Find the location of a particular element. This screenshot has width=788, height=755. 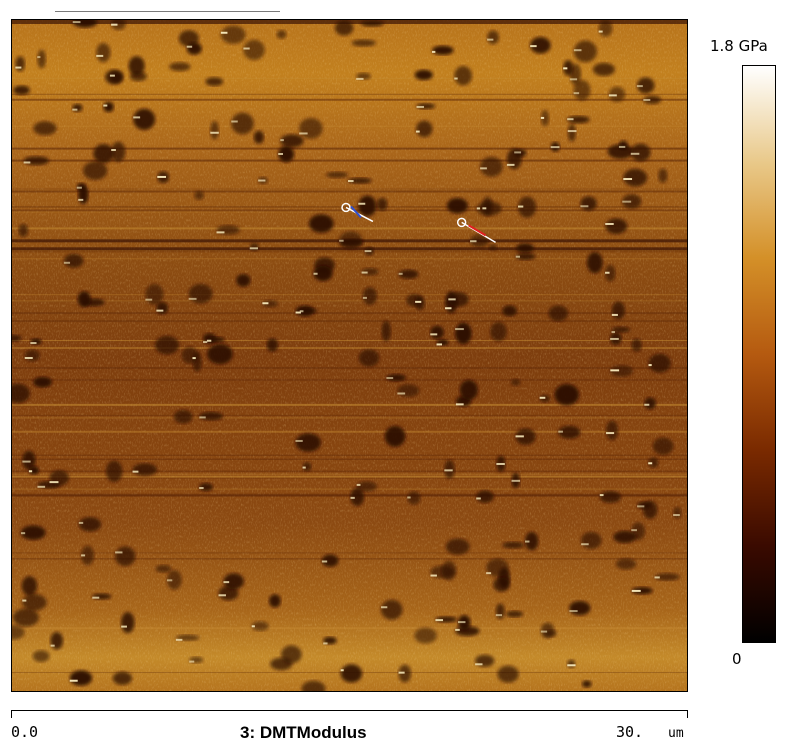

x-axis-max: 30. is located at coordinates (630, 732).